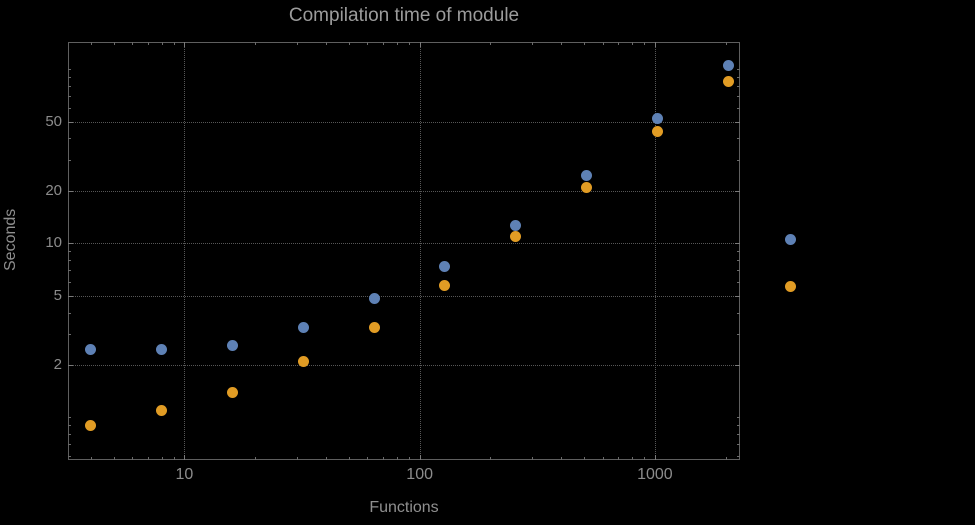  What do you see at coordinates (184, 474) in the screenshot?
I see `x-tick-label: 10` at bounding box center [184, 474].